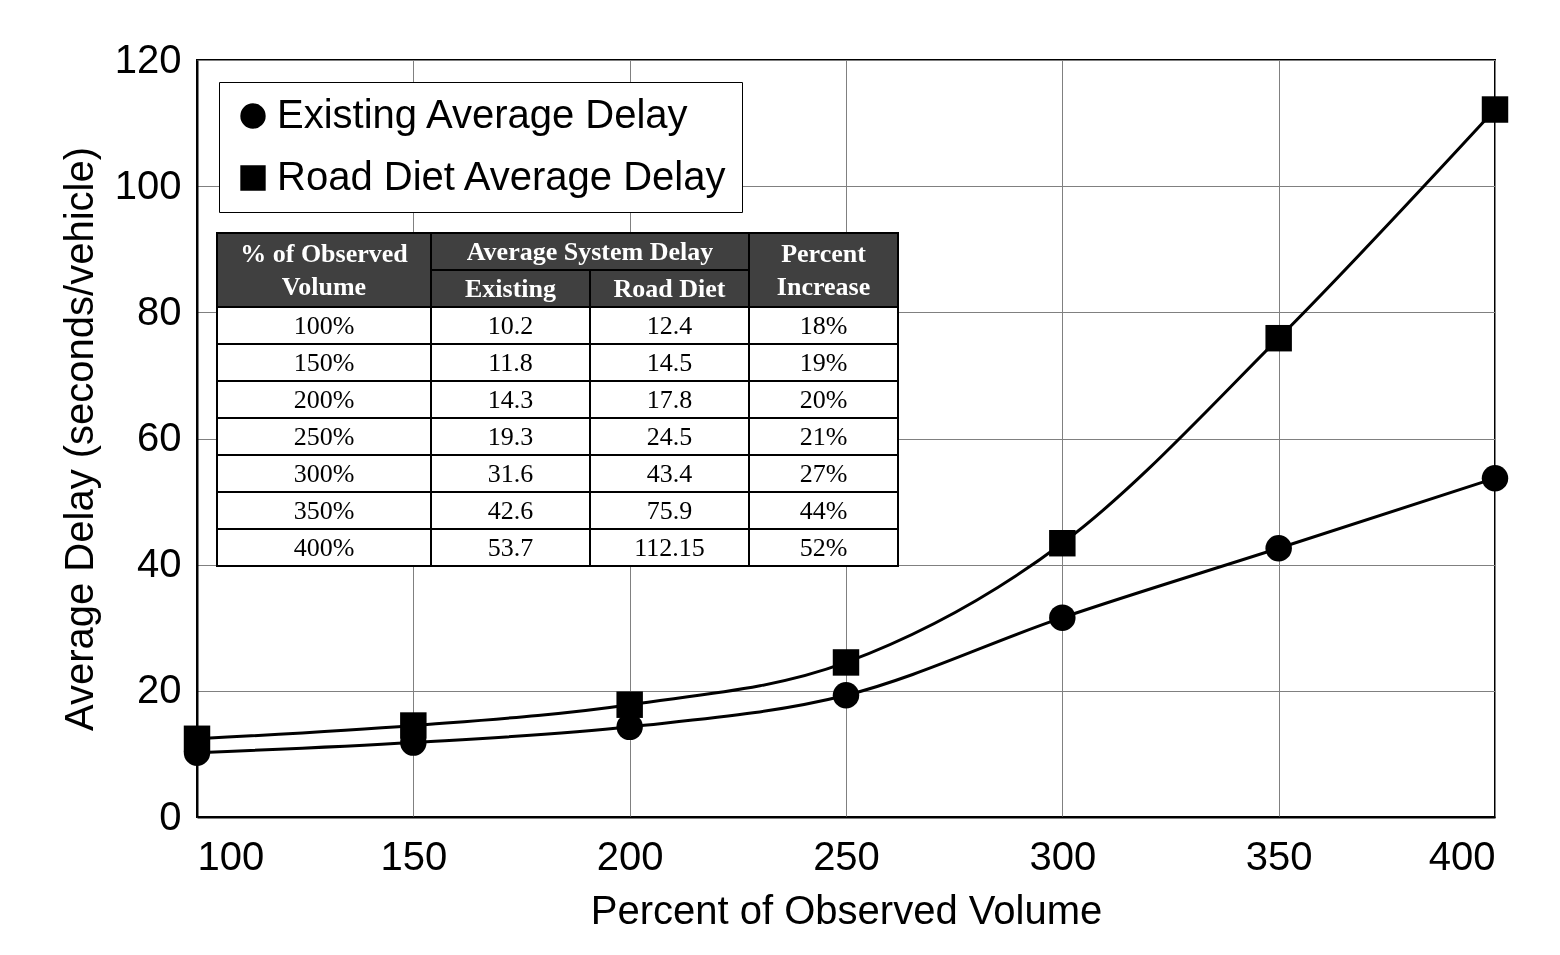 Image resolution: width=1560 pixels, height=955 pixels. I want to click on x-tick-label: 350, so click(1279, 855).